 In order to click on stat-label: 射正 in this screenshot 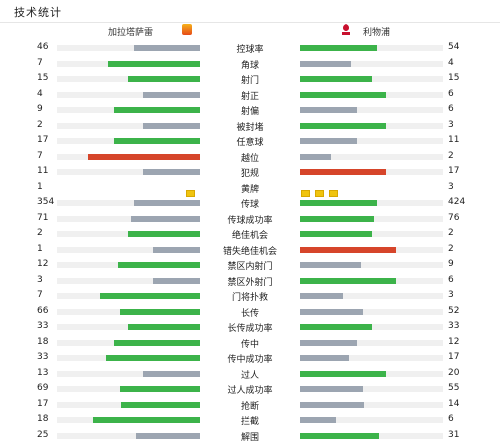, I will do `click(250, 95)`.